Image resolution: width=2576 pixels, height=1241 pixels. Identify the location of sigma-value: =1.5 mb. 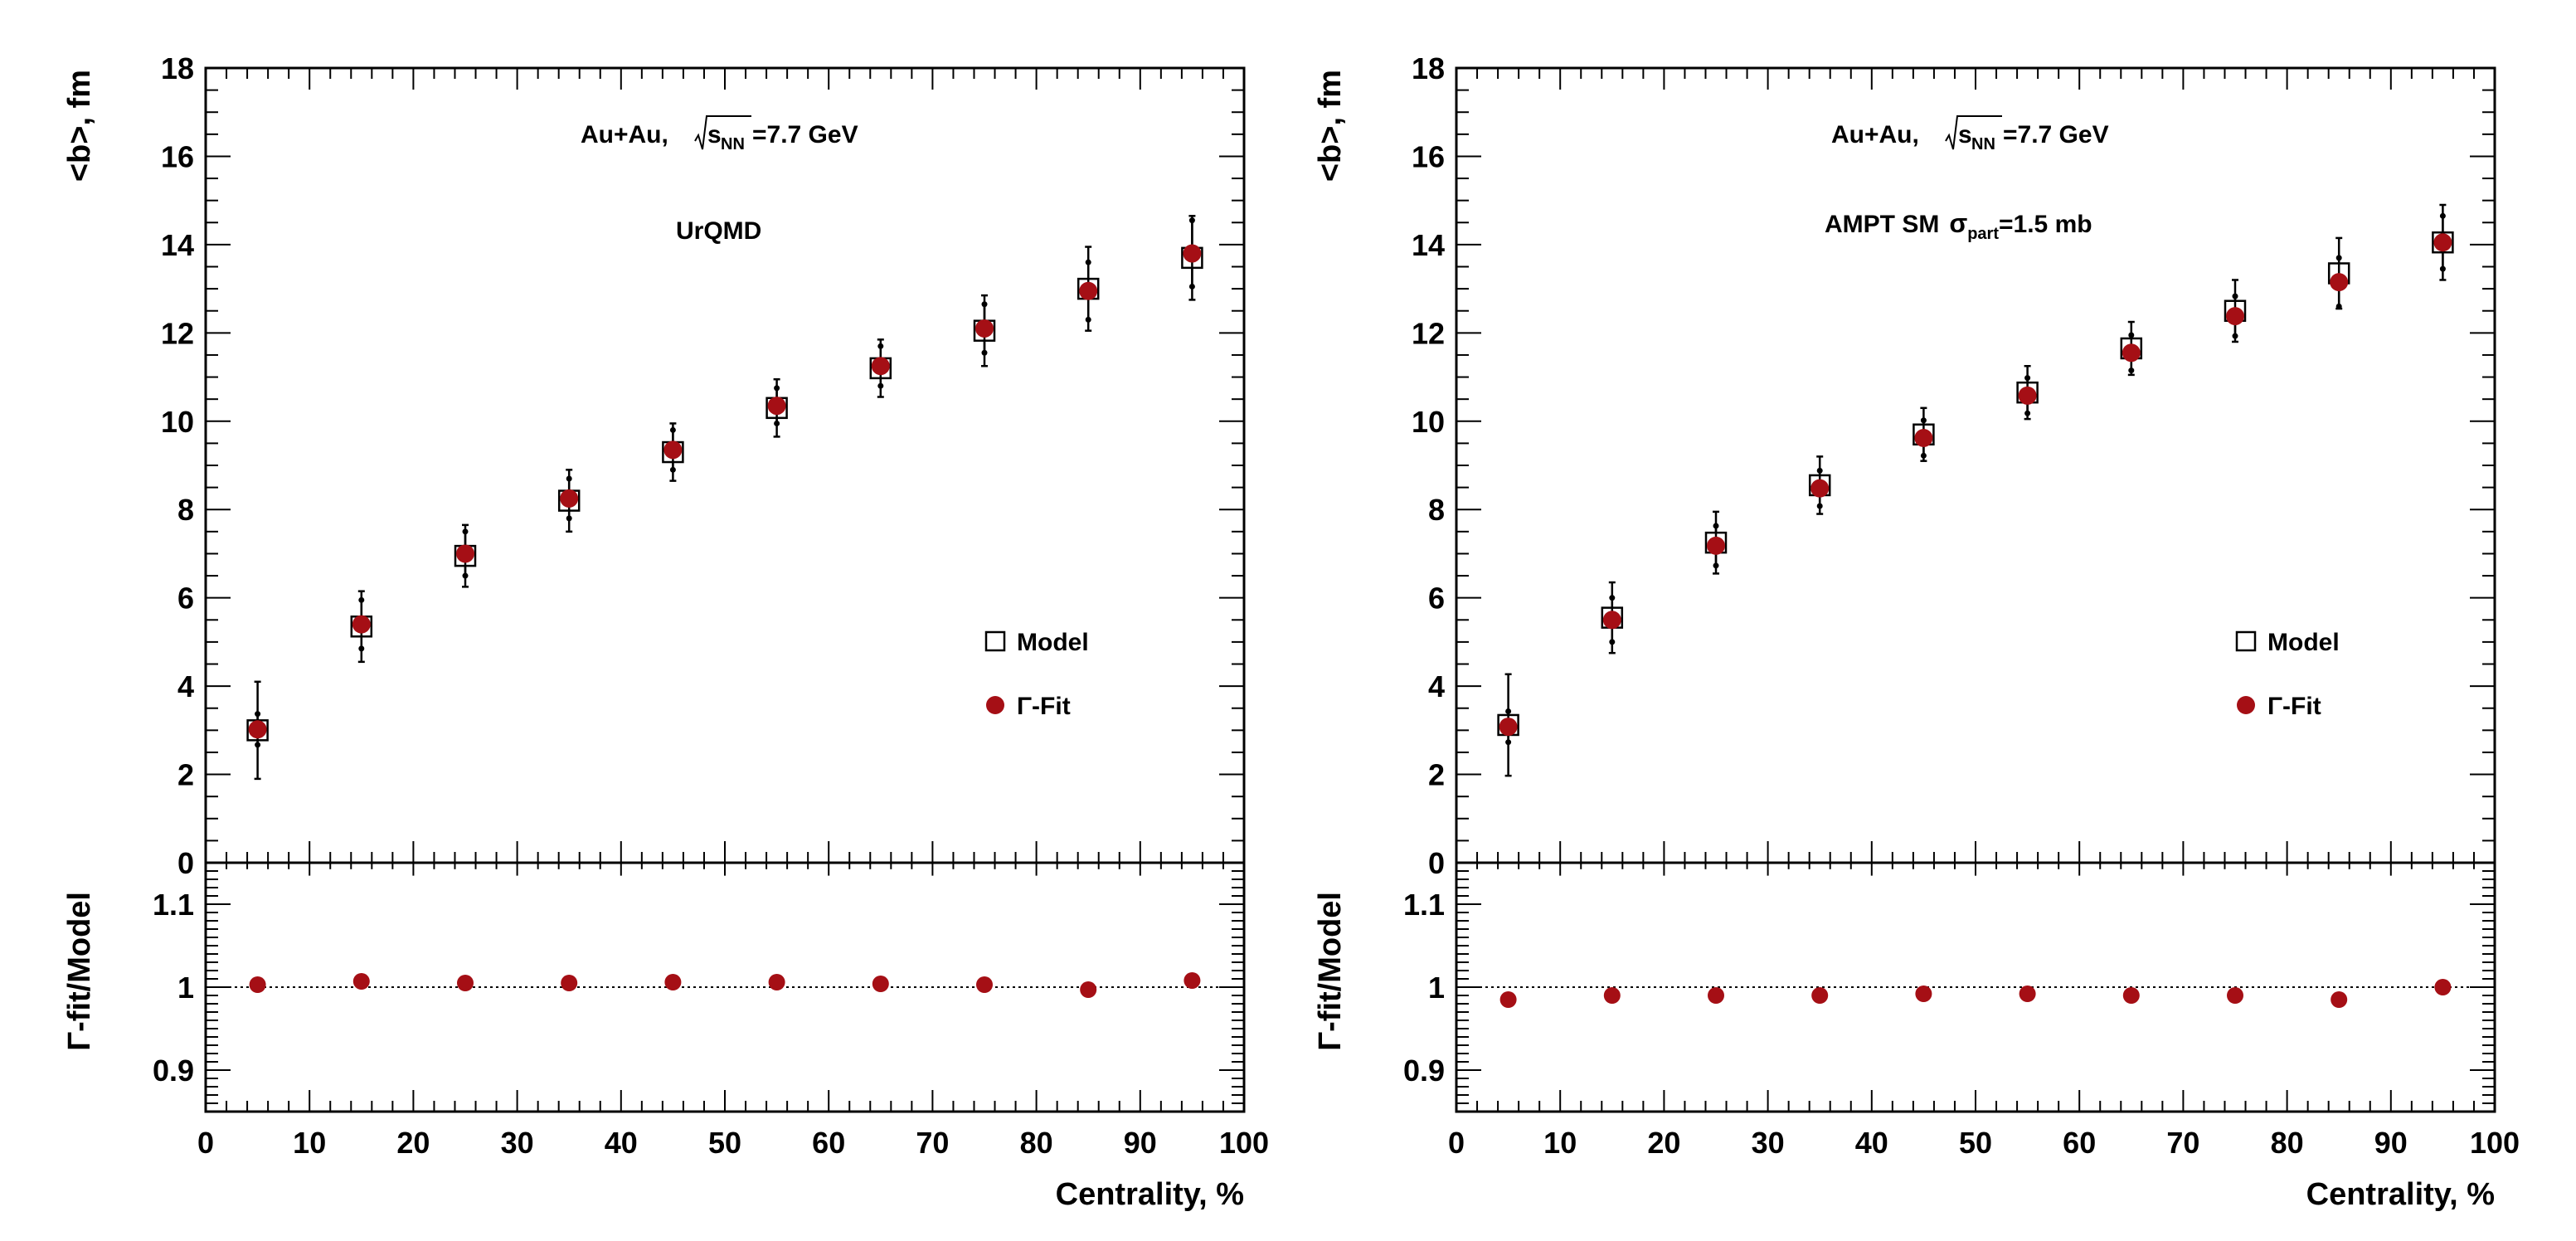
(2045, 224).